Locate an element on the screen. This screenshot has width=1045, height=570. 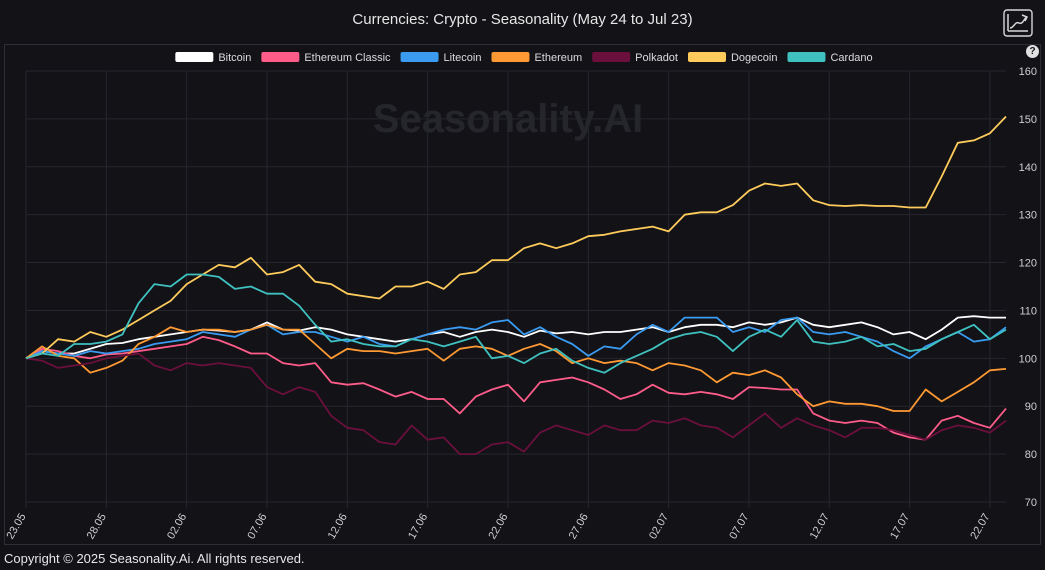
legend-item-ethereum: Ethereum is located at coordinates (536, 58).